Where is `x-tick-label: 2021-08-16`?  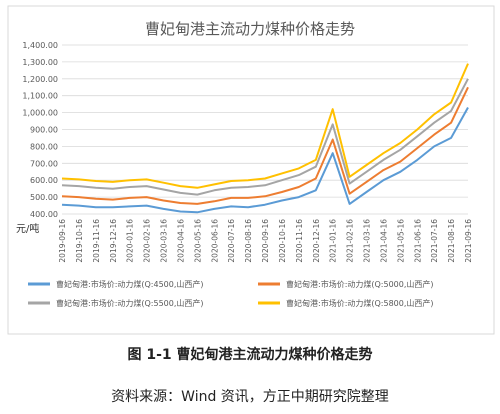 x-tick-label: 2021-08-16 is located at coordinates (451, 241).